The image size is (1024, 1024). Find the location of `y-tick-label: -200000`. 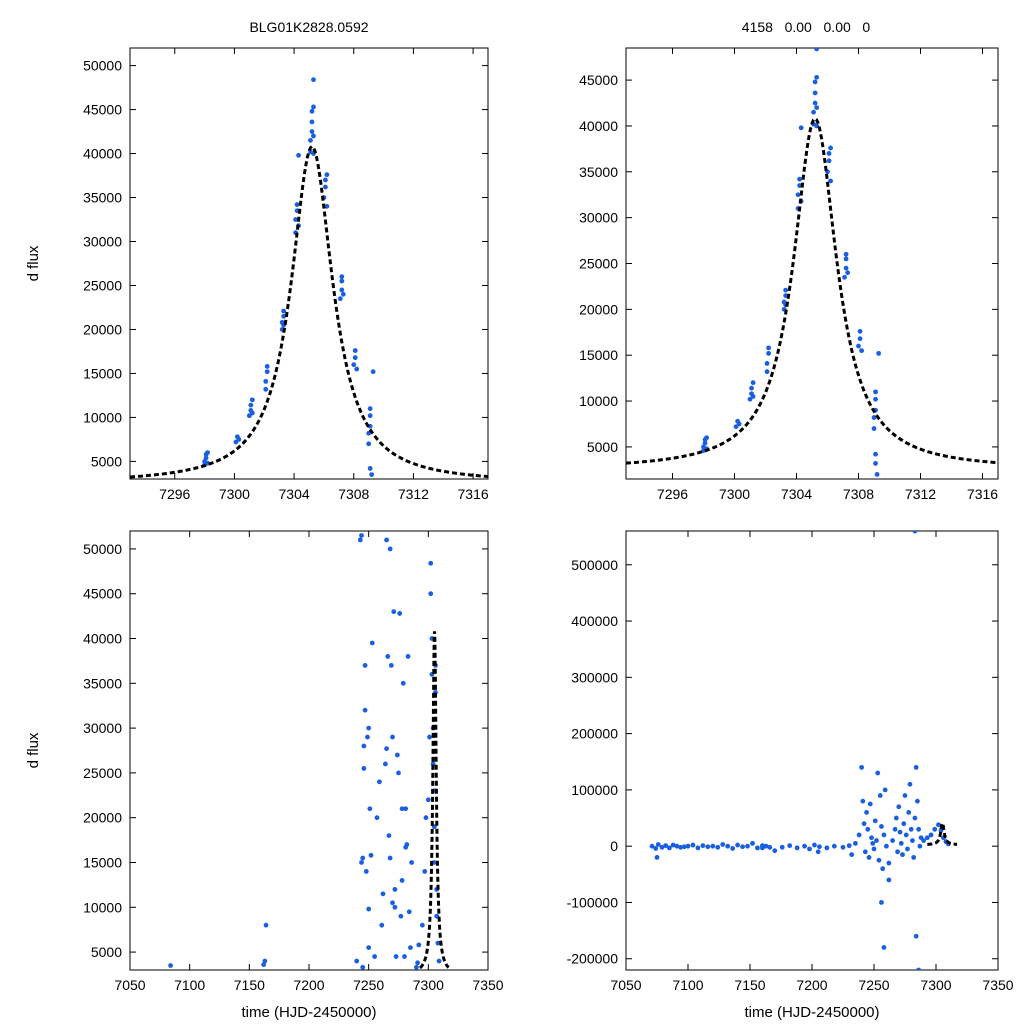

y-tick-label: -200000 is located at coordinates (593, 959).